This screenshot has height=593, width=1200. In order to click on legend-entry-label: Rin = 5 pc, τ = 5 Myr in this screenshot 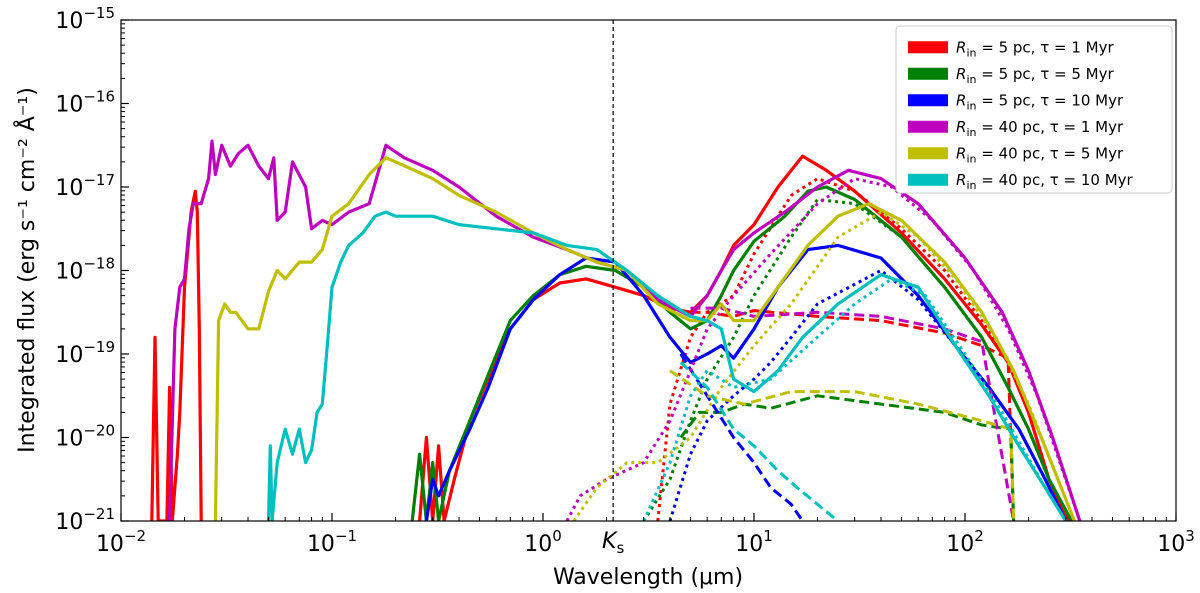, I will do `click(1035, 75)`.